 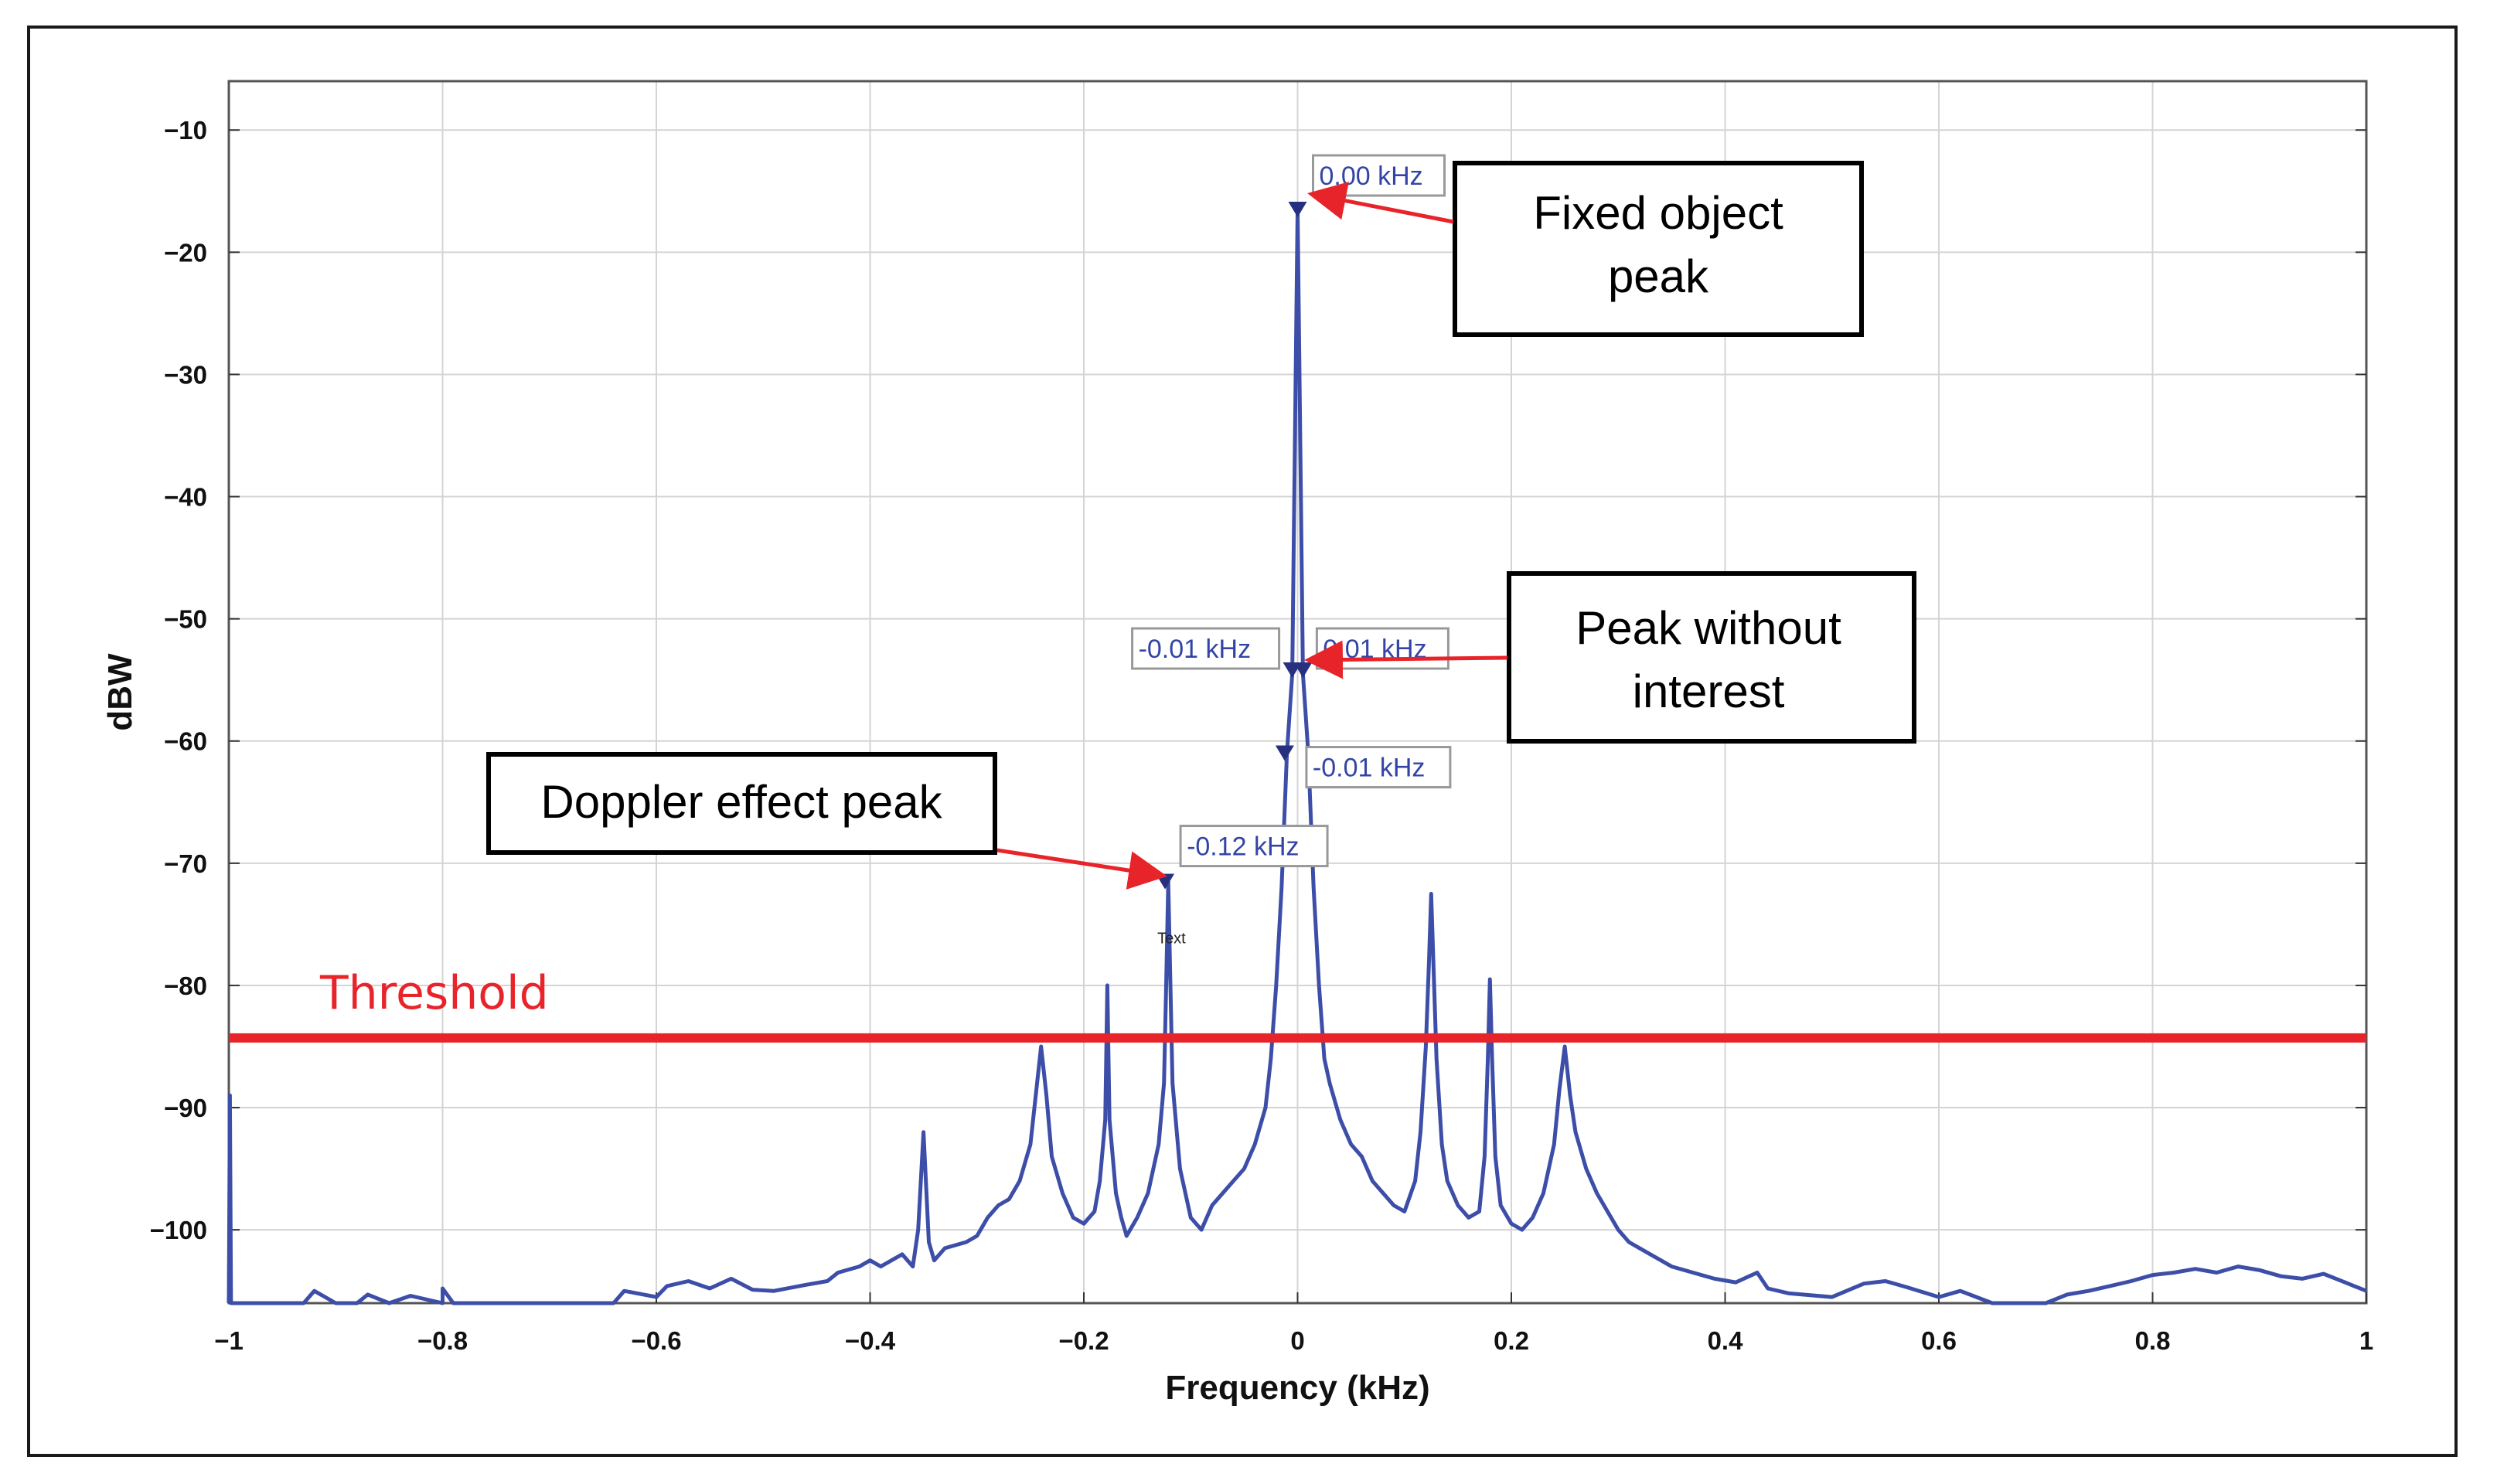 What do you see at coordinates (1081, 869) in the screenshot?
I see `arrow-doppler` at bounding box center [1081, 869].